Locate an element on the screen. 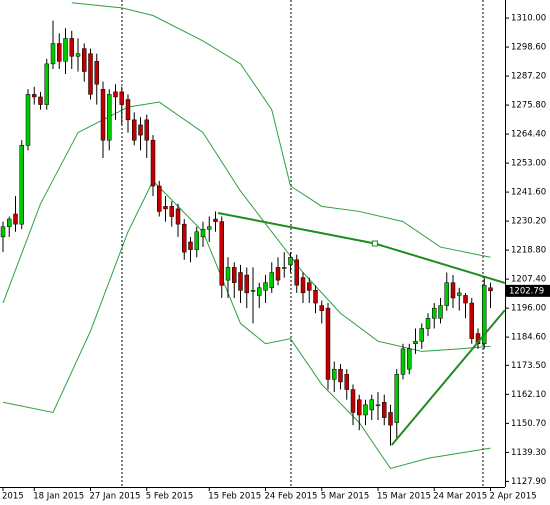  x-tick-label: 27 Jan 2015 is located at coordinates (115, 497).